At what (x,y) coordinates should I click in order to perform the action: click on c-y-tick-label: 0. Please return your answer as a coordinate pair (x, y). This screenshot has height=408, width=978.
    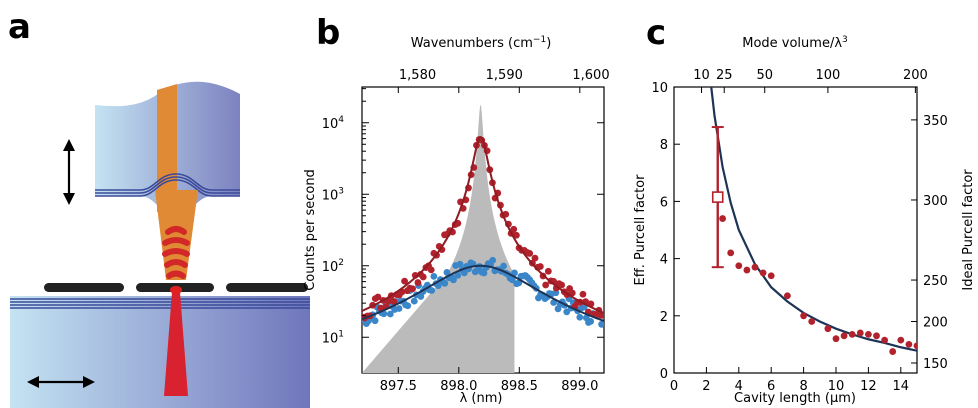
    Looking at the image, I should click on (664, 374).